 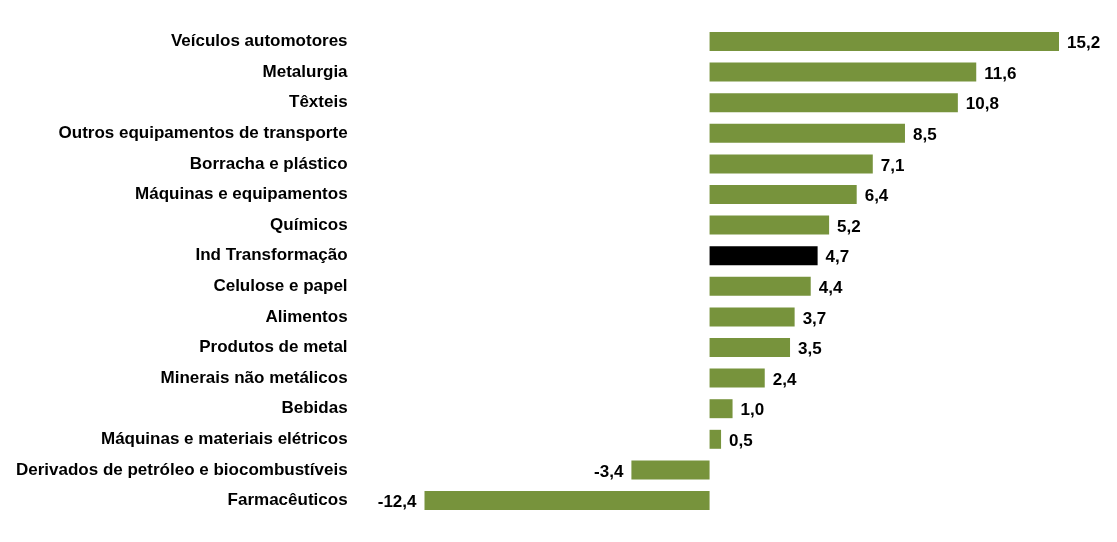 I want to click on y-tick-label: Minerais não metálicos, so click(x=254, y=377).